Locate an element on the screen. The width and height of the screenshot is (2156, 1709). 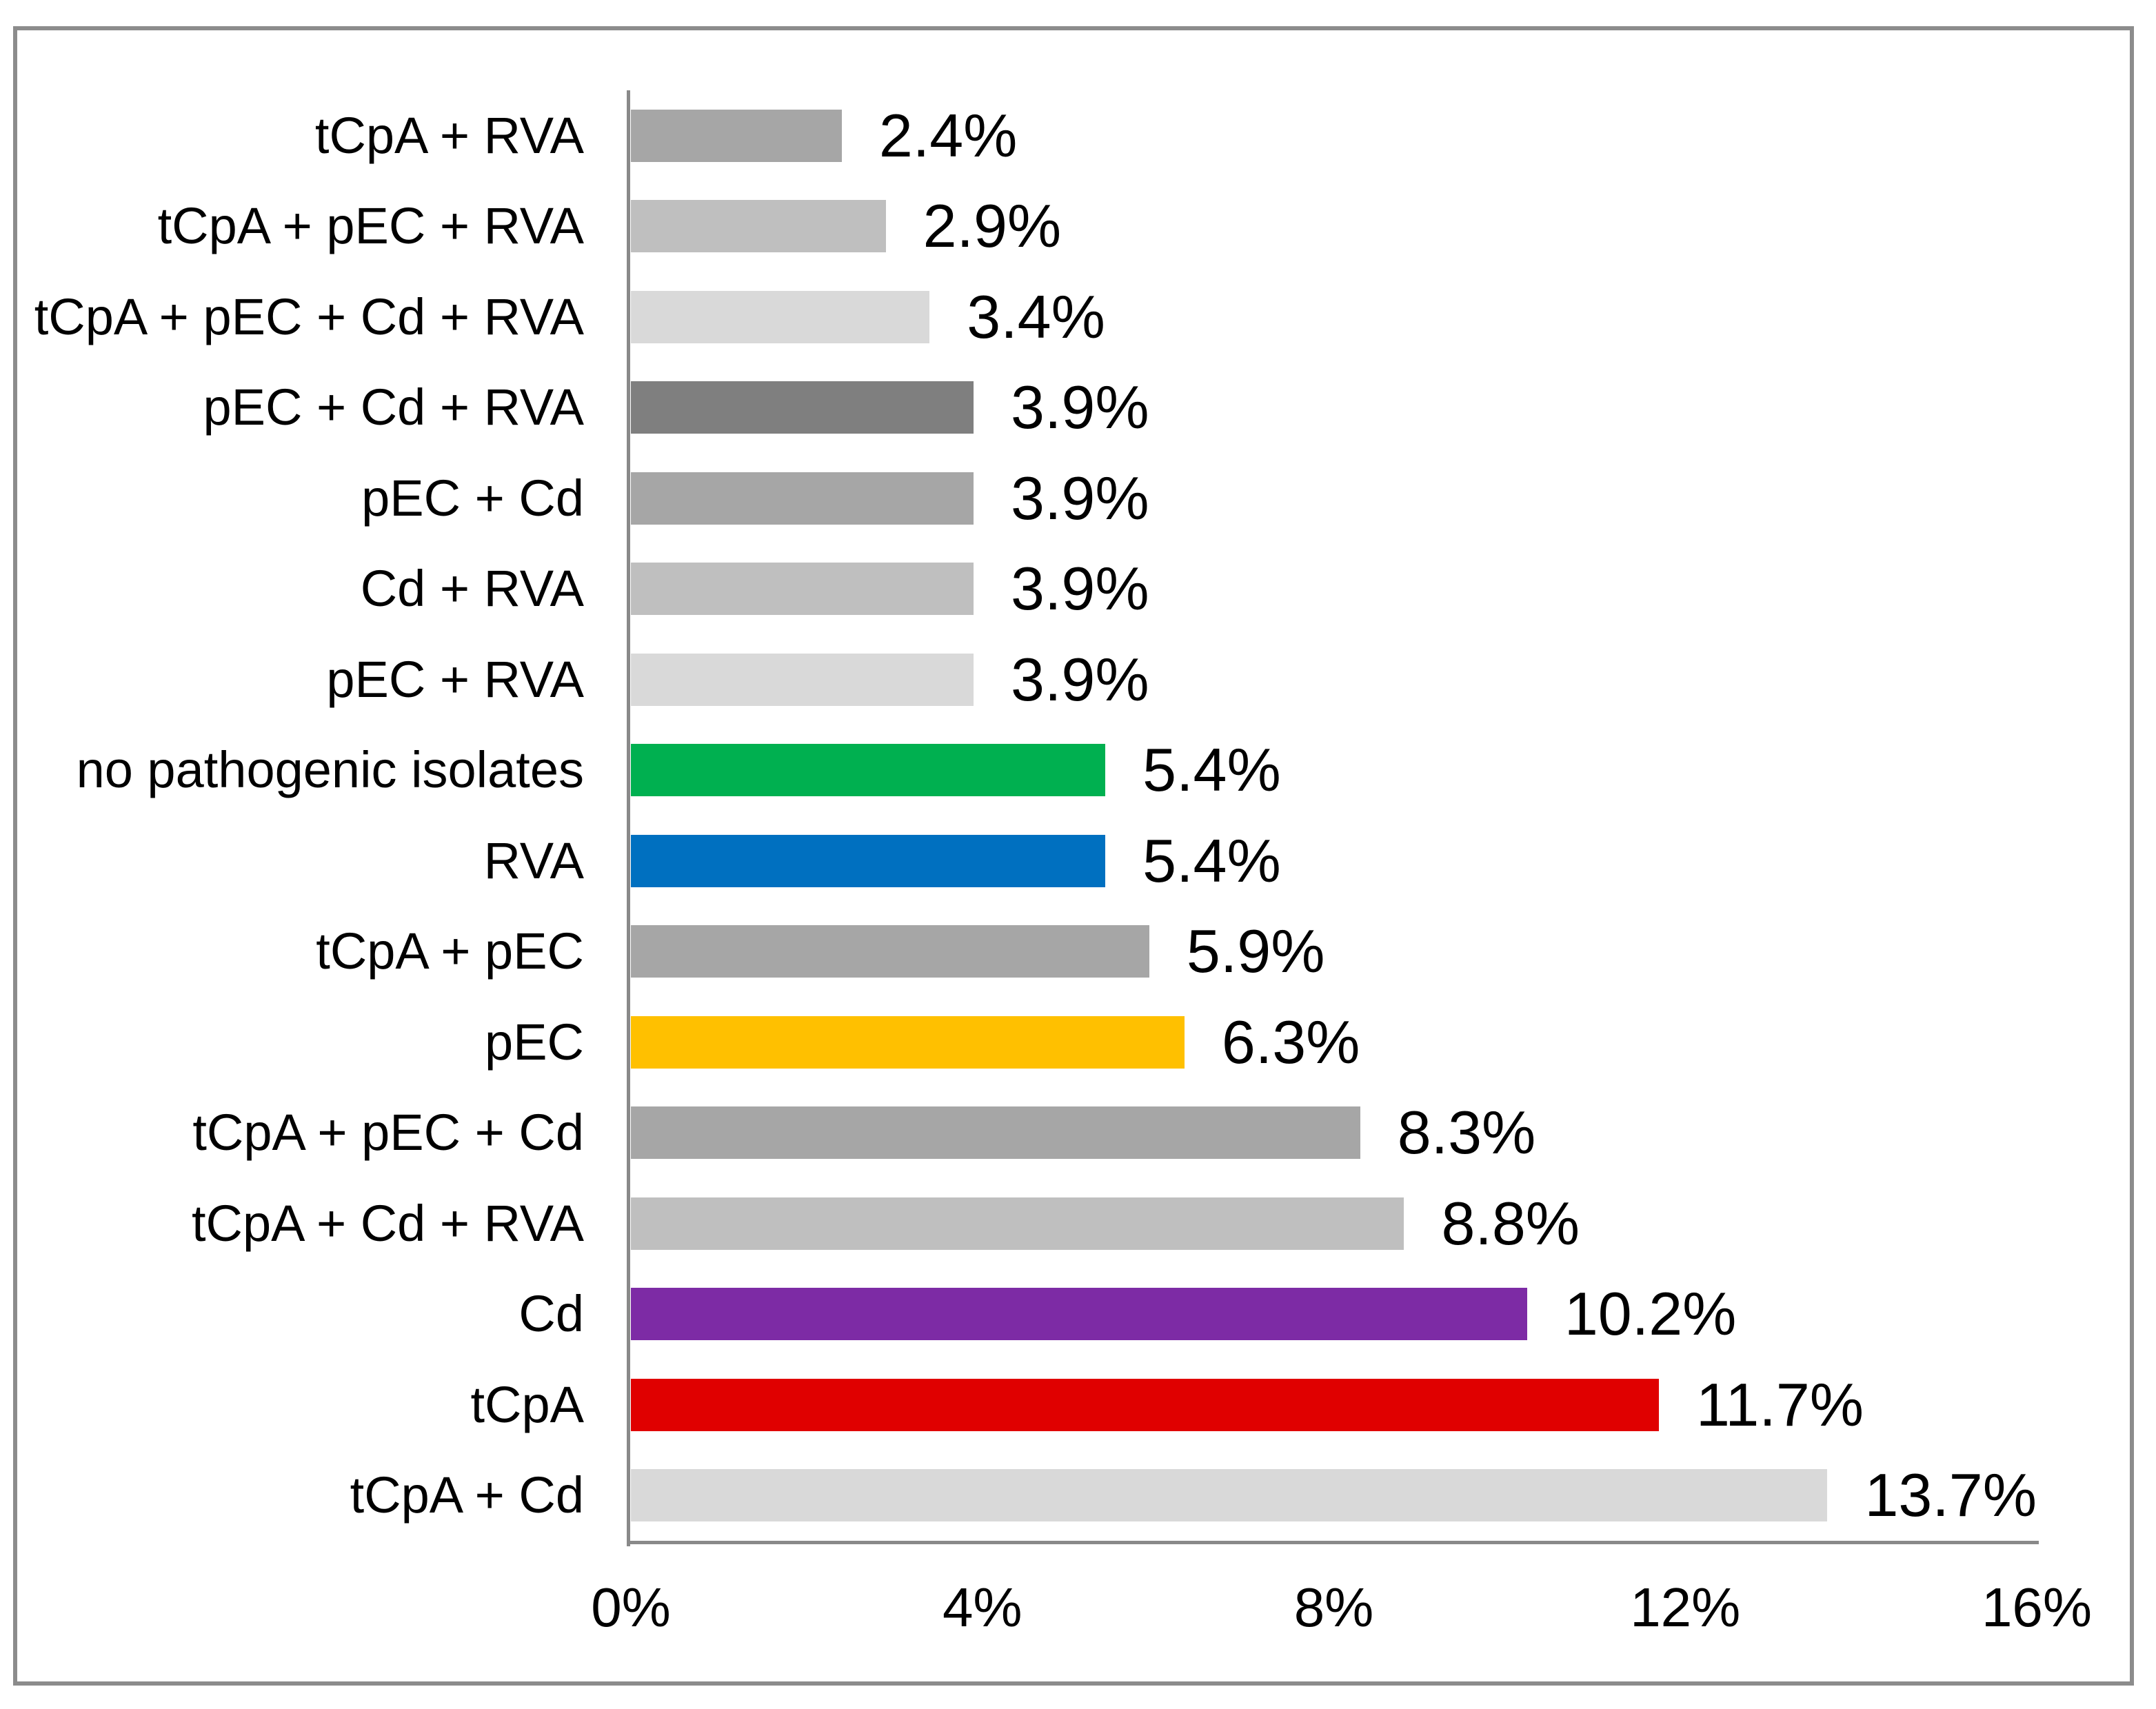
x-axis-tick-label: 0% is located at coordinates (631, 1607).